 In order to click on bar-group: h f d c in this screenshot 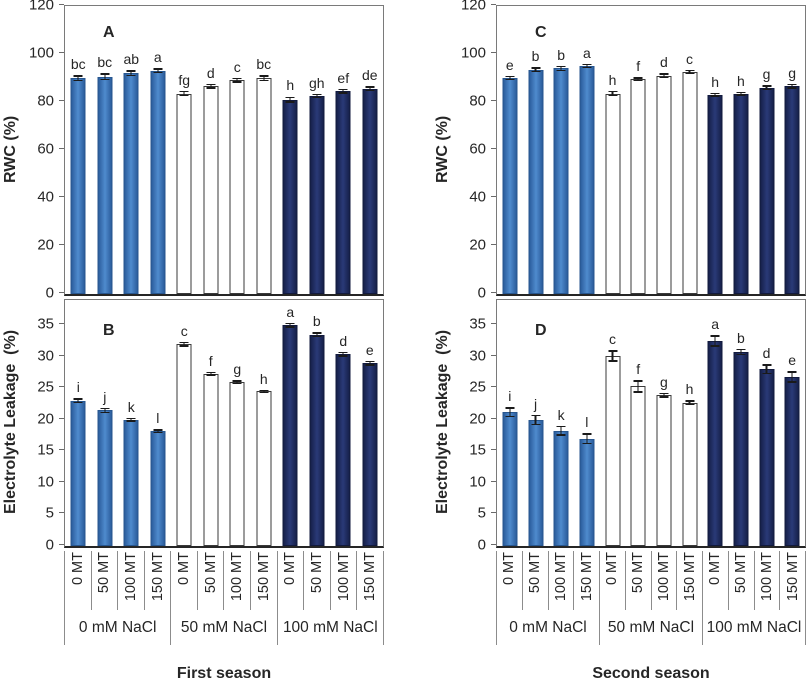, I will do `click(651, 150)`.